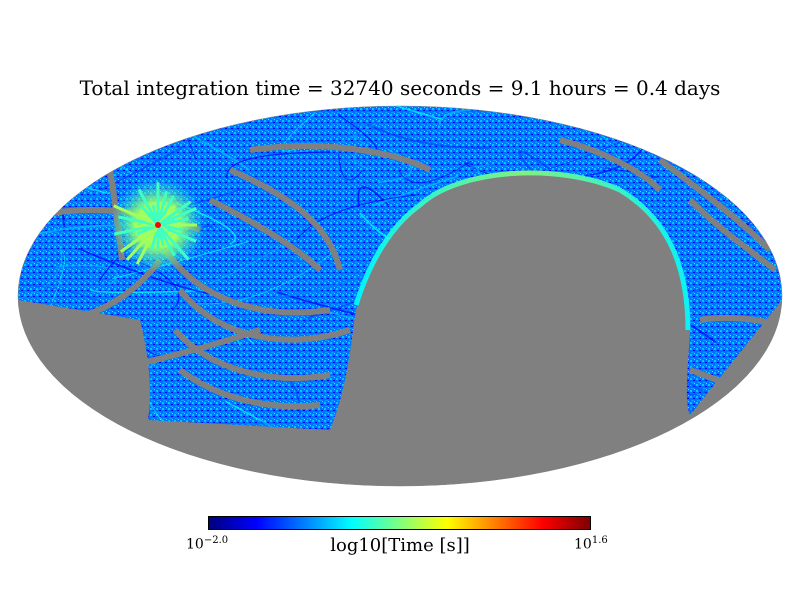 This screenshot has width=800, height=600. Describe the element at coordinates (207, 544) in the screenshot. I see `colorbar-min-label: 10−2.0` at that location.